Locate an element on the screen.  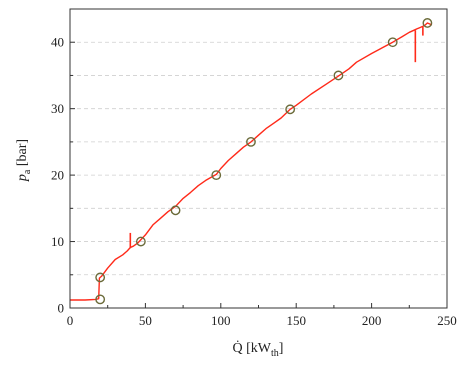
y-tick-label: 0 is located at coordinates (61, 308).